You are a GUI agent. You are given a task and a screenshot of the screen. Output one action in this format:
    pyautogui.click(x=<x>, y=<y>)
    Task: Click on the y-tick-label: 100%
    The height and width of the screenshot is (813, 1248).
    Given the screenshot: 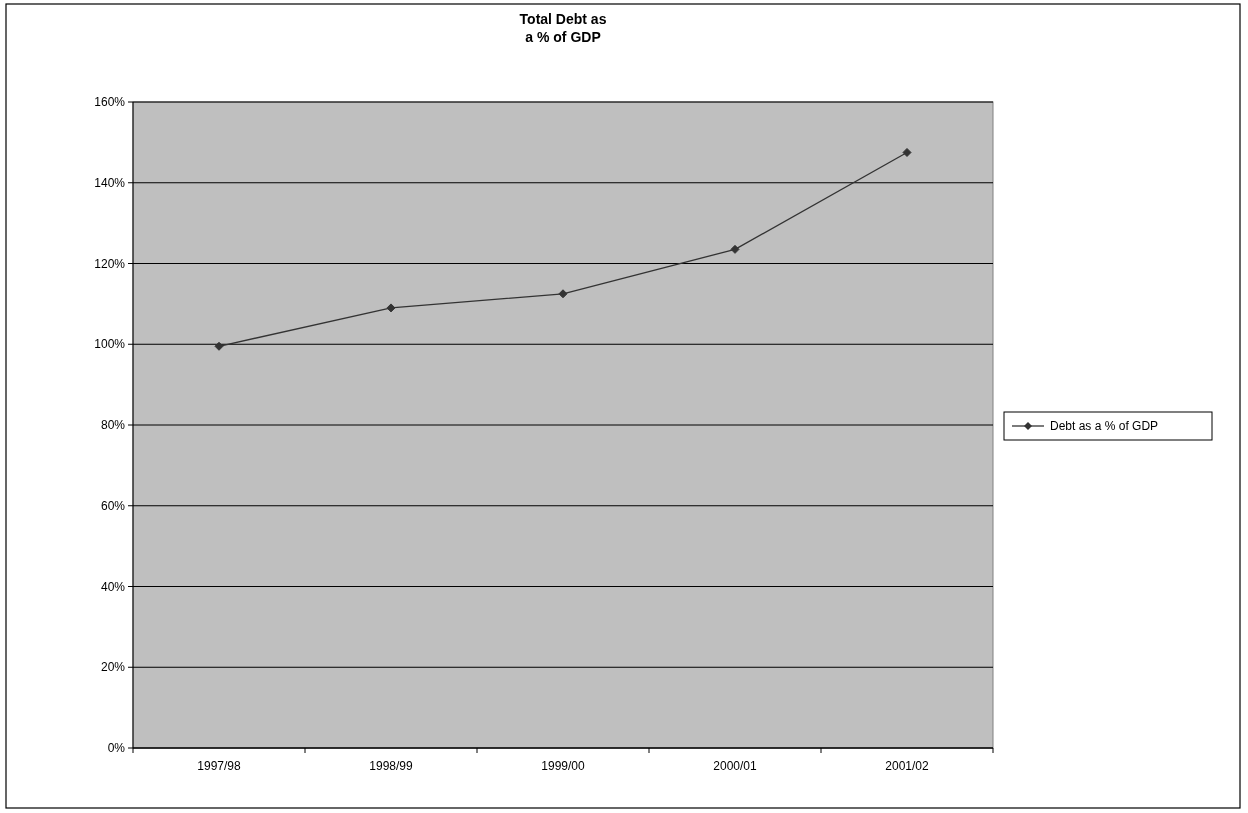 What is the action you would take?
    pyautogui.click(x=110, y=344)
    